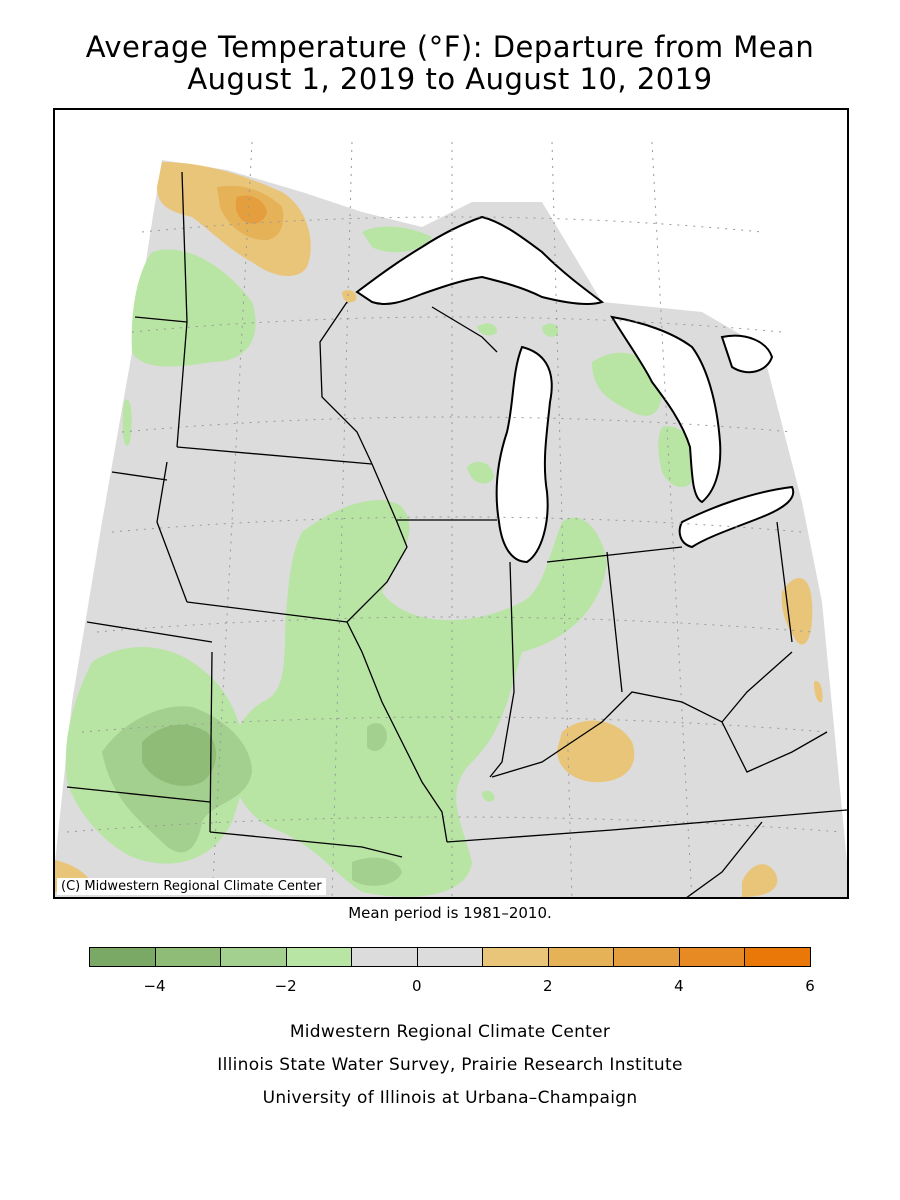  Describe the element at coordinates (191, 886) in the screenshot. I see `map-copyright: (C) Midwestern Regional Climate Center` at that location.